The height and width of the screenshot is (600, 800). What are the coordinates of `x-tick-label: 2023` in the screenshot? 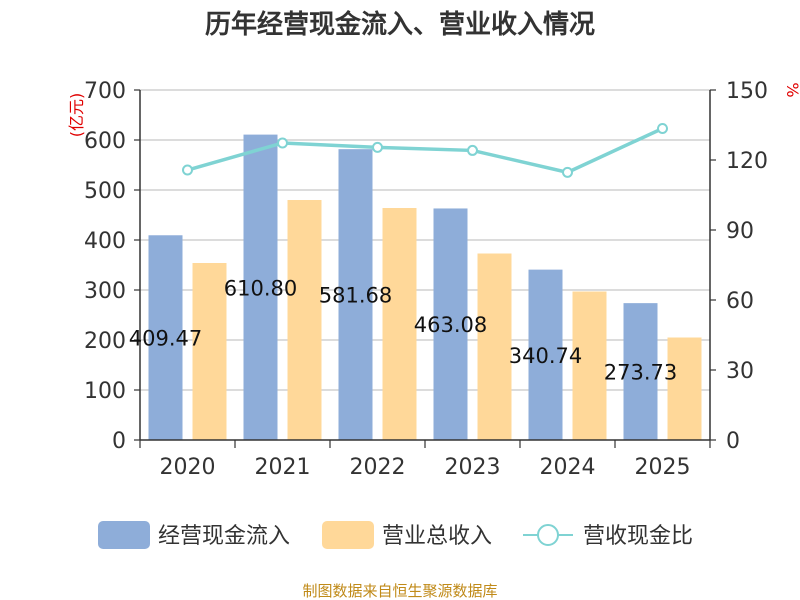 It's located at (473, 467).